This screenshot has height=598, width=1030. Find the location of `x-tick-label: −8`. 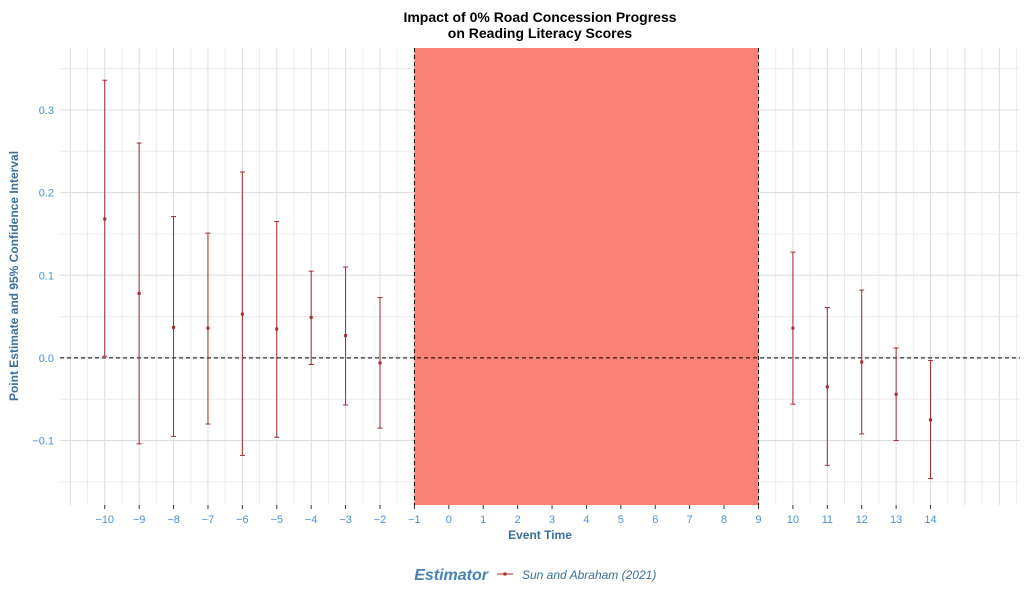

x-tick-label: −8 is located at coordinates (173, 520).